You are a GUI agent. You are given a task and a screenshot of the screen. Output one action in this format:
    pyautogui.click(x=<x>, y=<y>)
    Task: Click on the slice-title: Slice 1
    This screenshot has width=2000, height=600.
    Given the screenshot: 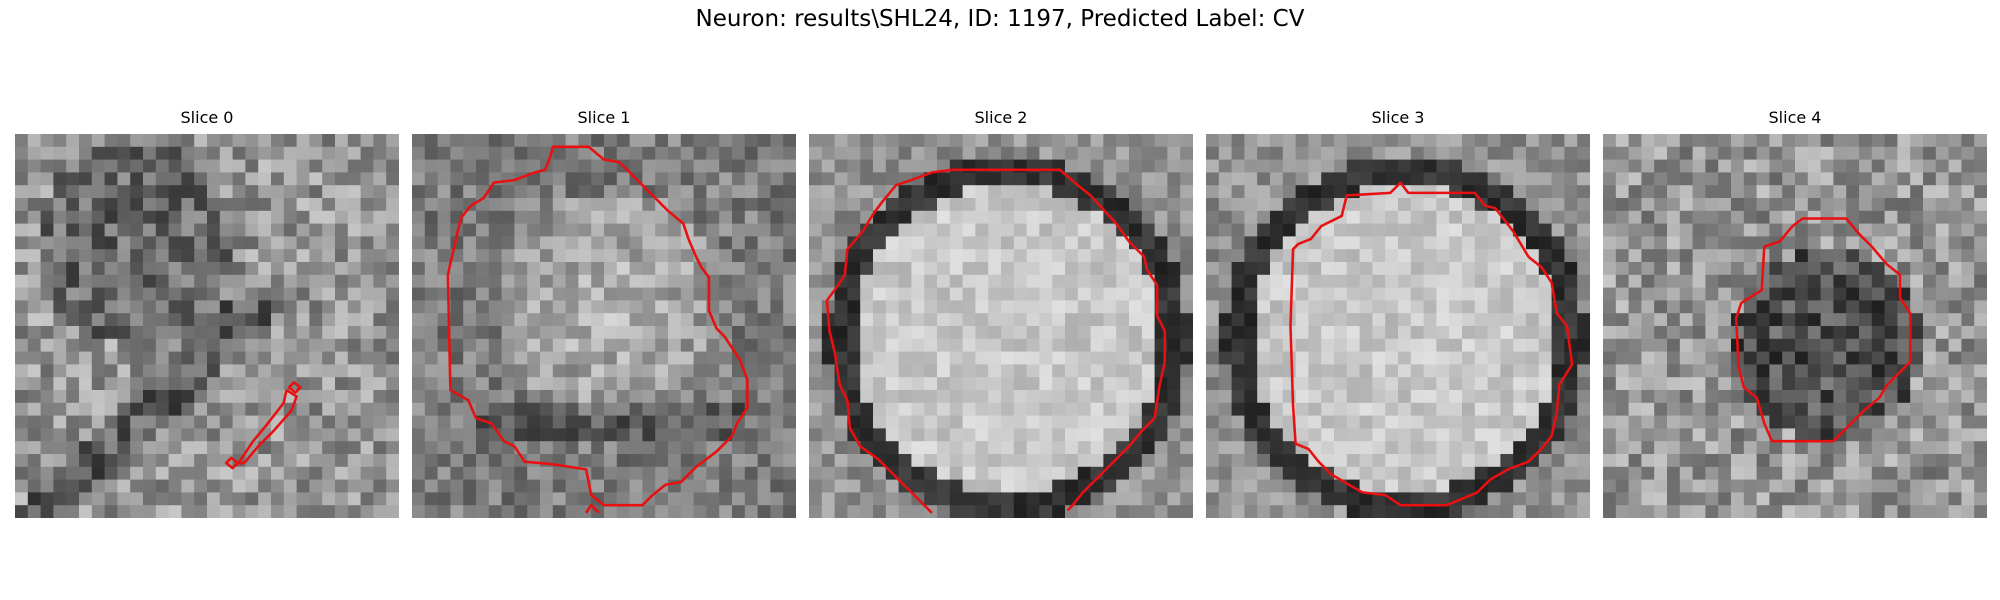 What is the action you would take?
    pyautogui.click(x=604, y=117)
    